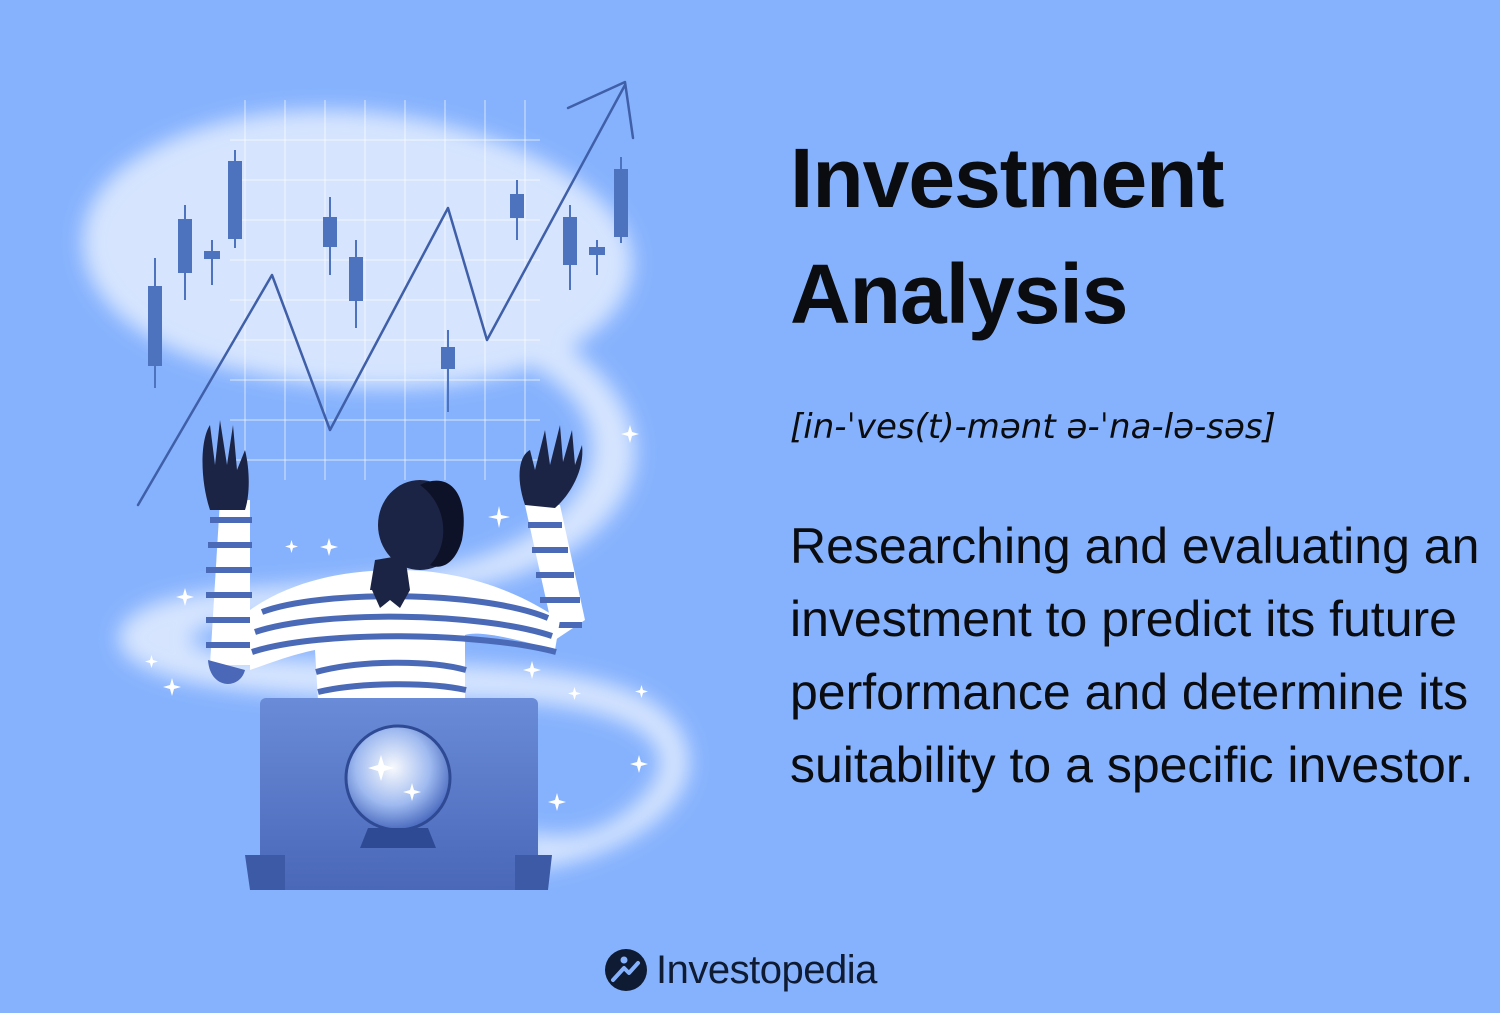 The image size is (1500, 1013). What do you see at coordinates (442, 523) in the screenshot?
I see `hair` at bounding box center [442, 523].